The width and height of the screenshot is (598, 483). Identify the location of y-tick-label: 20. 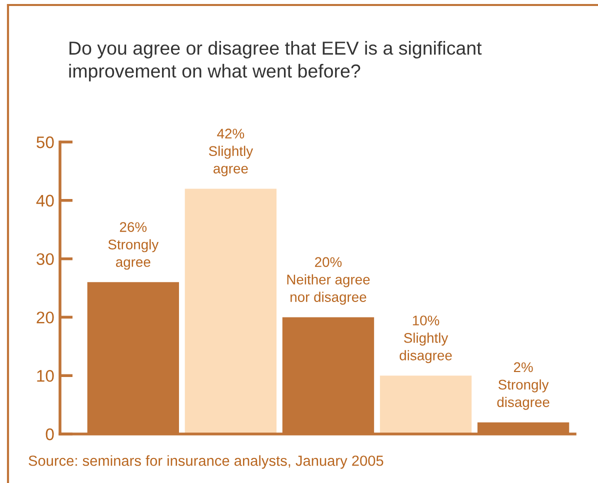
(45, 318).